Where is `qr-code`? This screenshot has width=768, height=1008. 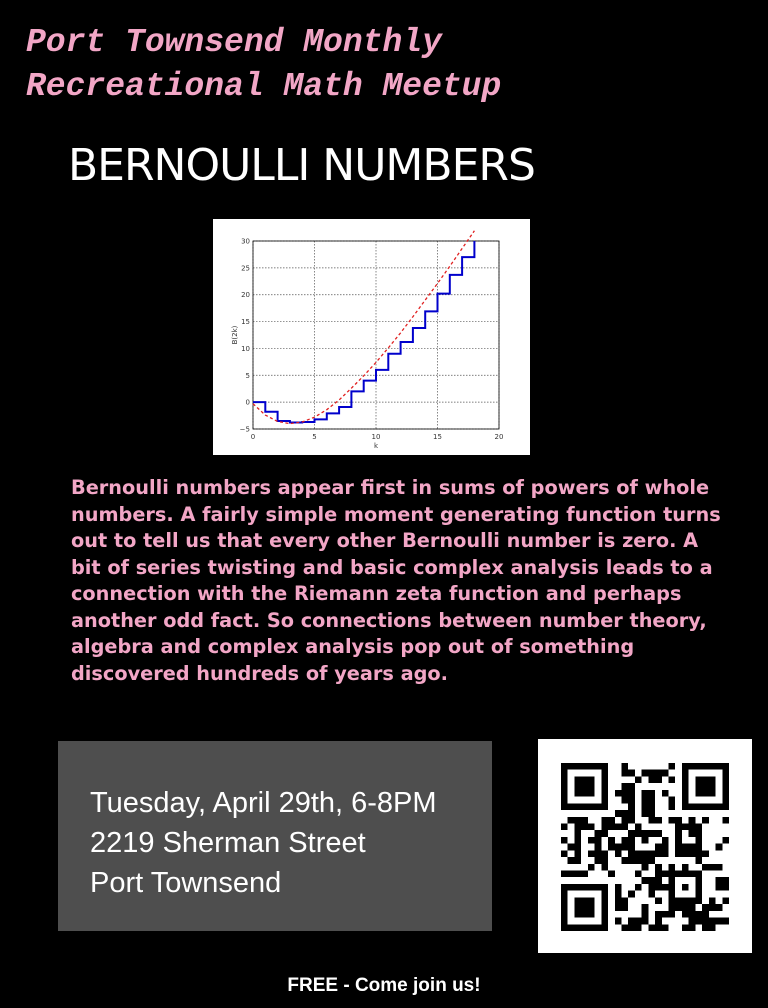
qr-code is located at coordinates (645, 846).